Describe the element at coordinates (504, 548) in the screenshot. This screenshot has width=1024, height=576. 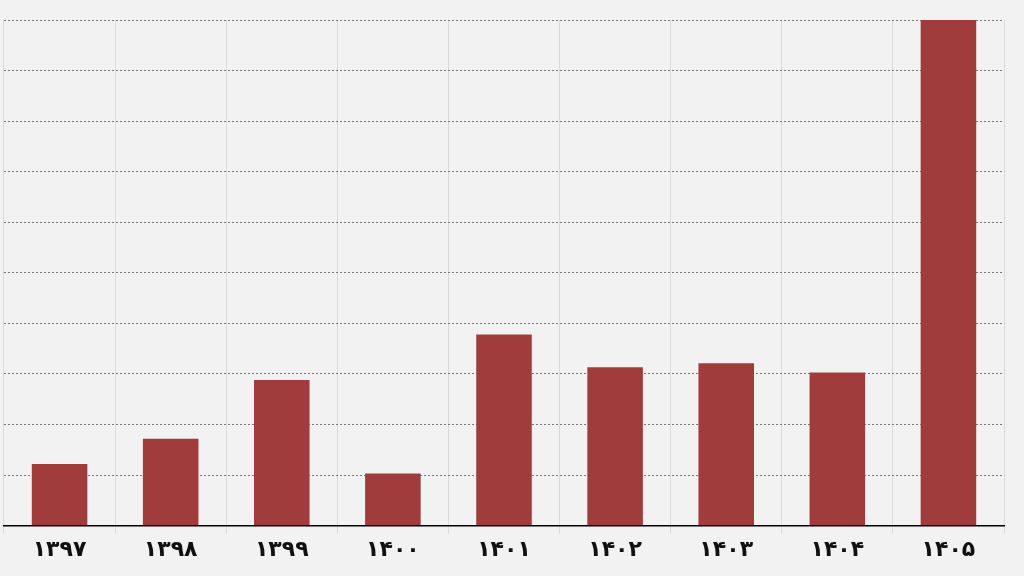
I see `x-tick-label: ۱۴۰۱` at that location.